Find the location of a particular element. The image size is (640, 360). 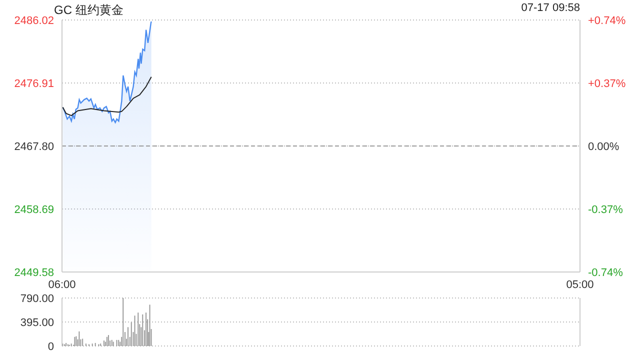

y-tick-label: 2476.91 is located at coordinates (34, 84).